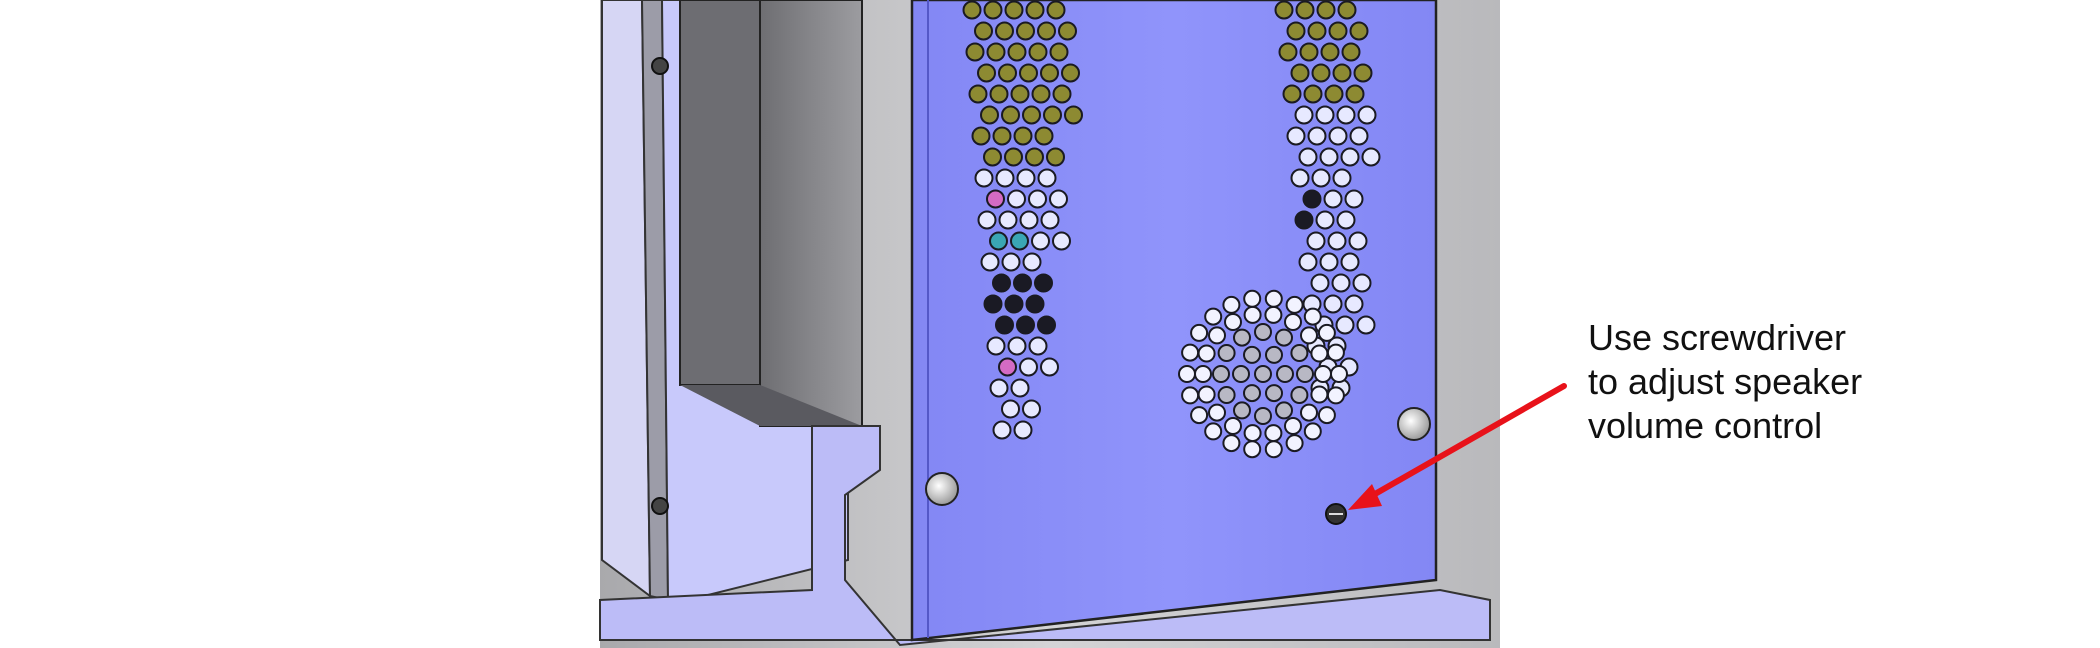 Image resolution: width=2100 pixels, height=648 pixels. Describe the element at coordinates (1457, 446) in the screenshot. I see `arrow-icon` at that location.